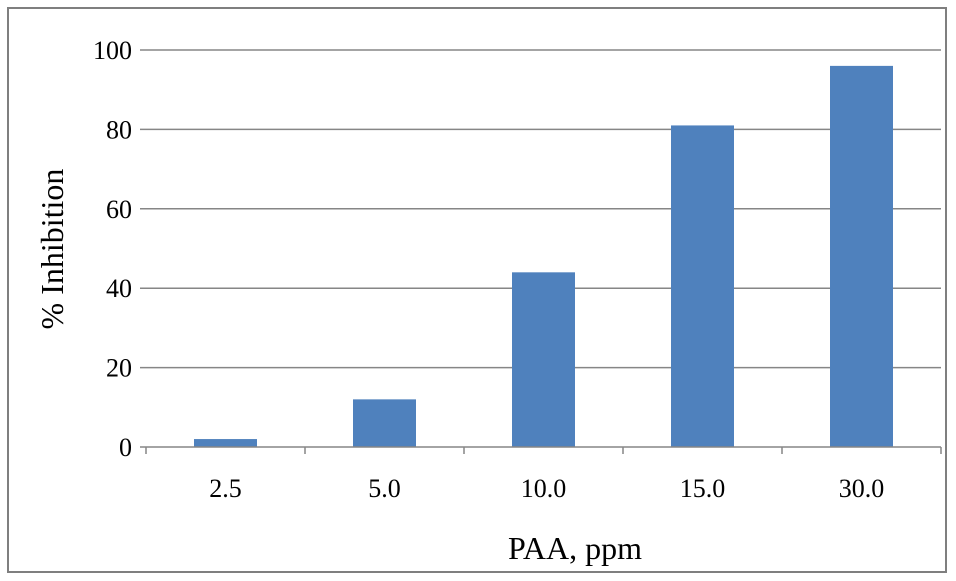 The height and width of the screenshot is (581, 956). Describe the element at coordinates (575, 548) in the screenshot. I see `x-axis-title: PAA, ppm` at that location.